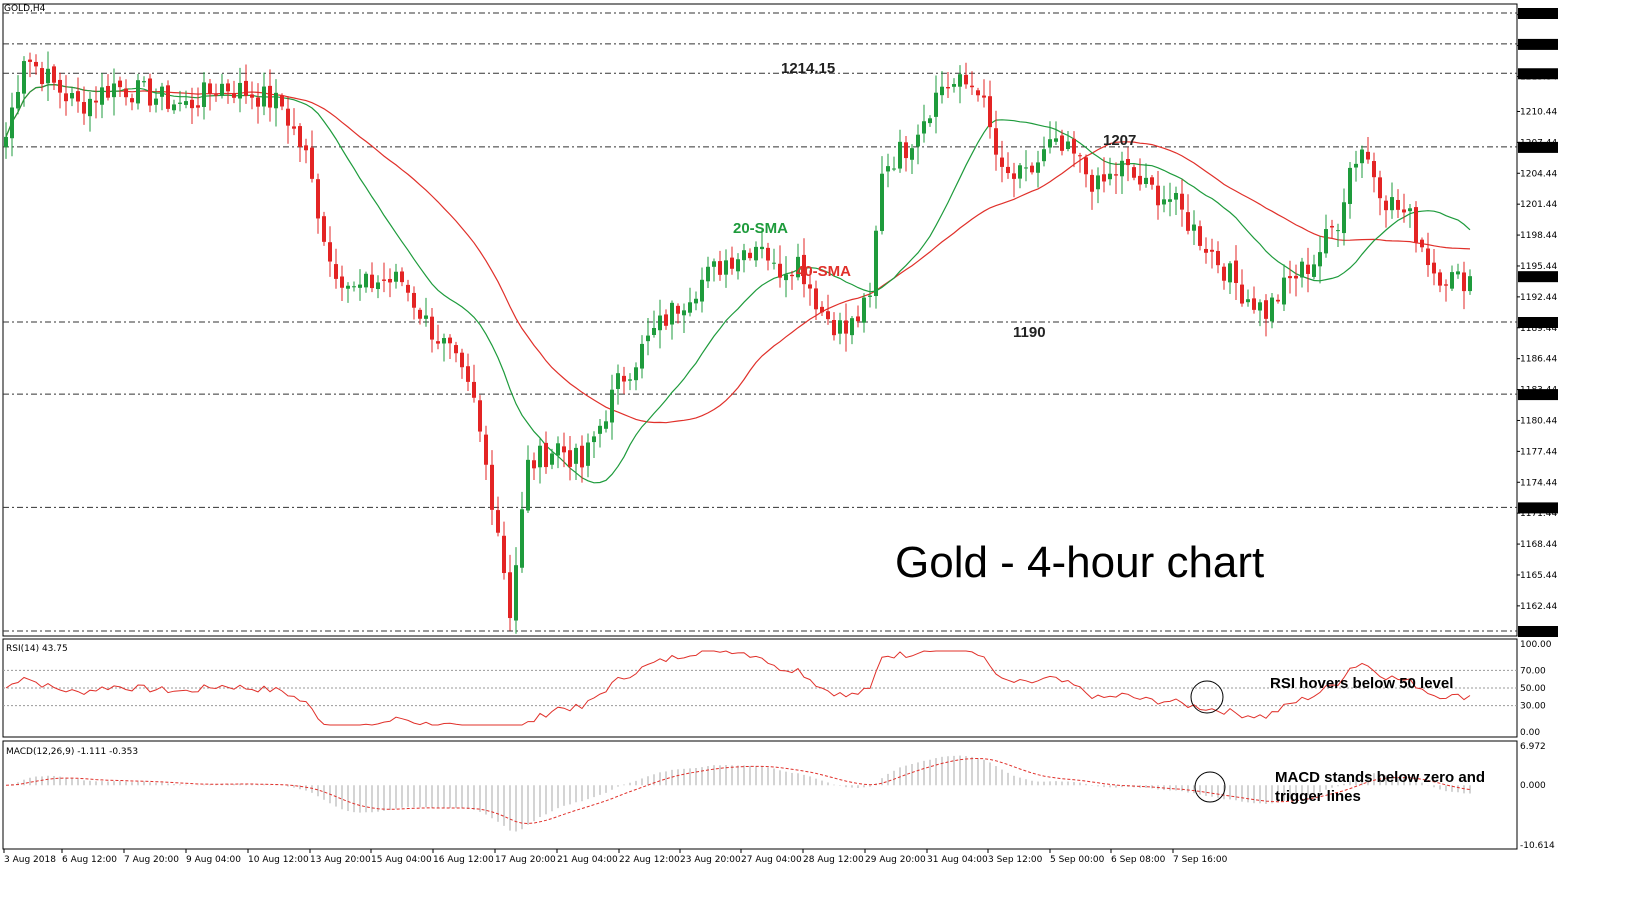  I want to click on time-tick-label: 3 Sep 12:00, so click(1015, 860).